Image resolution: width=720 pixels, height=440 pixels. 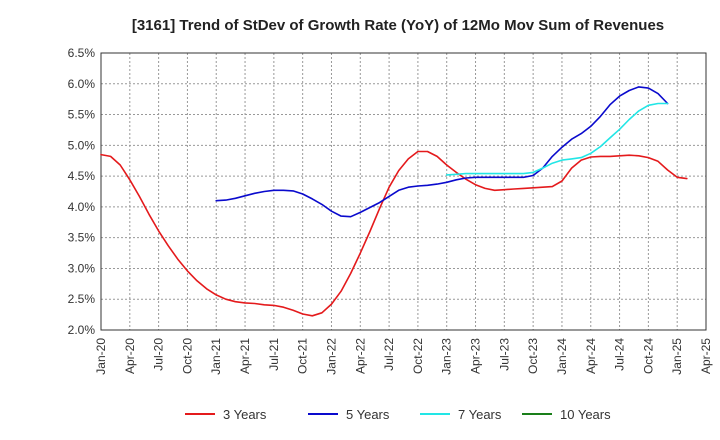 What do you see at coordinates (331, 356) in the screenshot?
I see `x-tick-label: Jan-22` at bounding box center [331, 356].